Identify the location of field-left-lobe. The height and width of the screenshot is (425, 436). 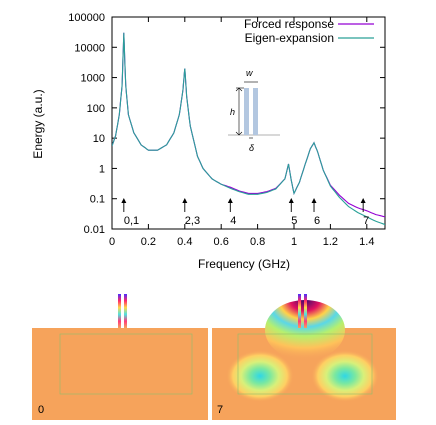
(260, 376).